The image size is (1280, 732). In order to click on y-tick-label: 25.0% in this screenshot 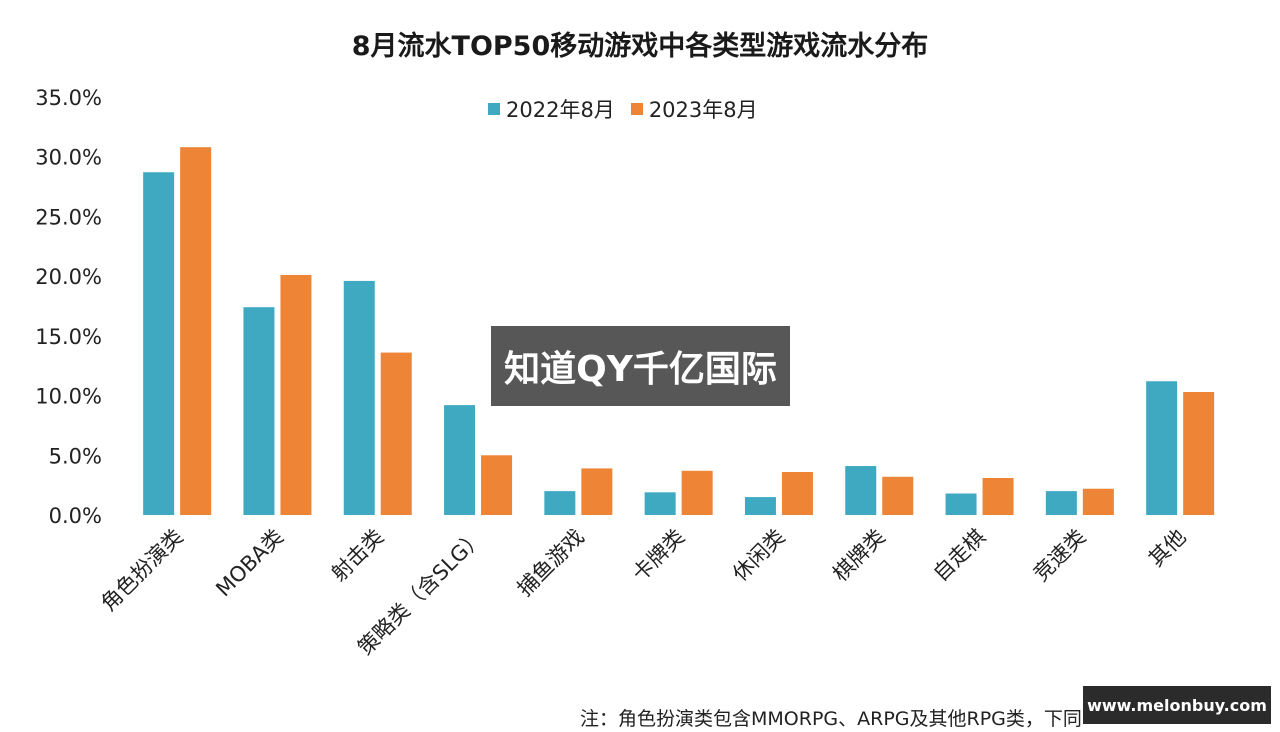, I will do `click(68, 217)`.